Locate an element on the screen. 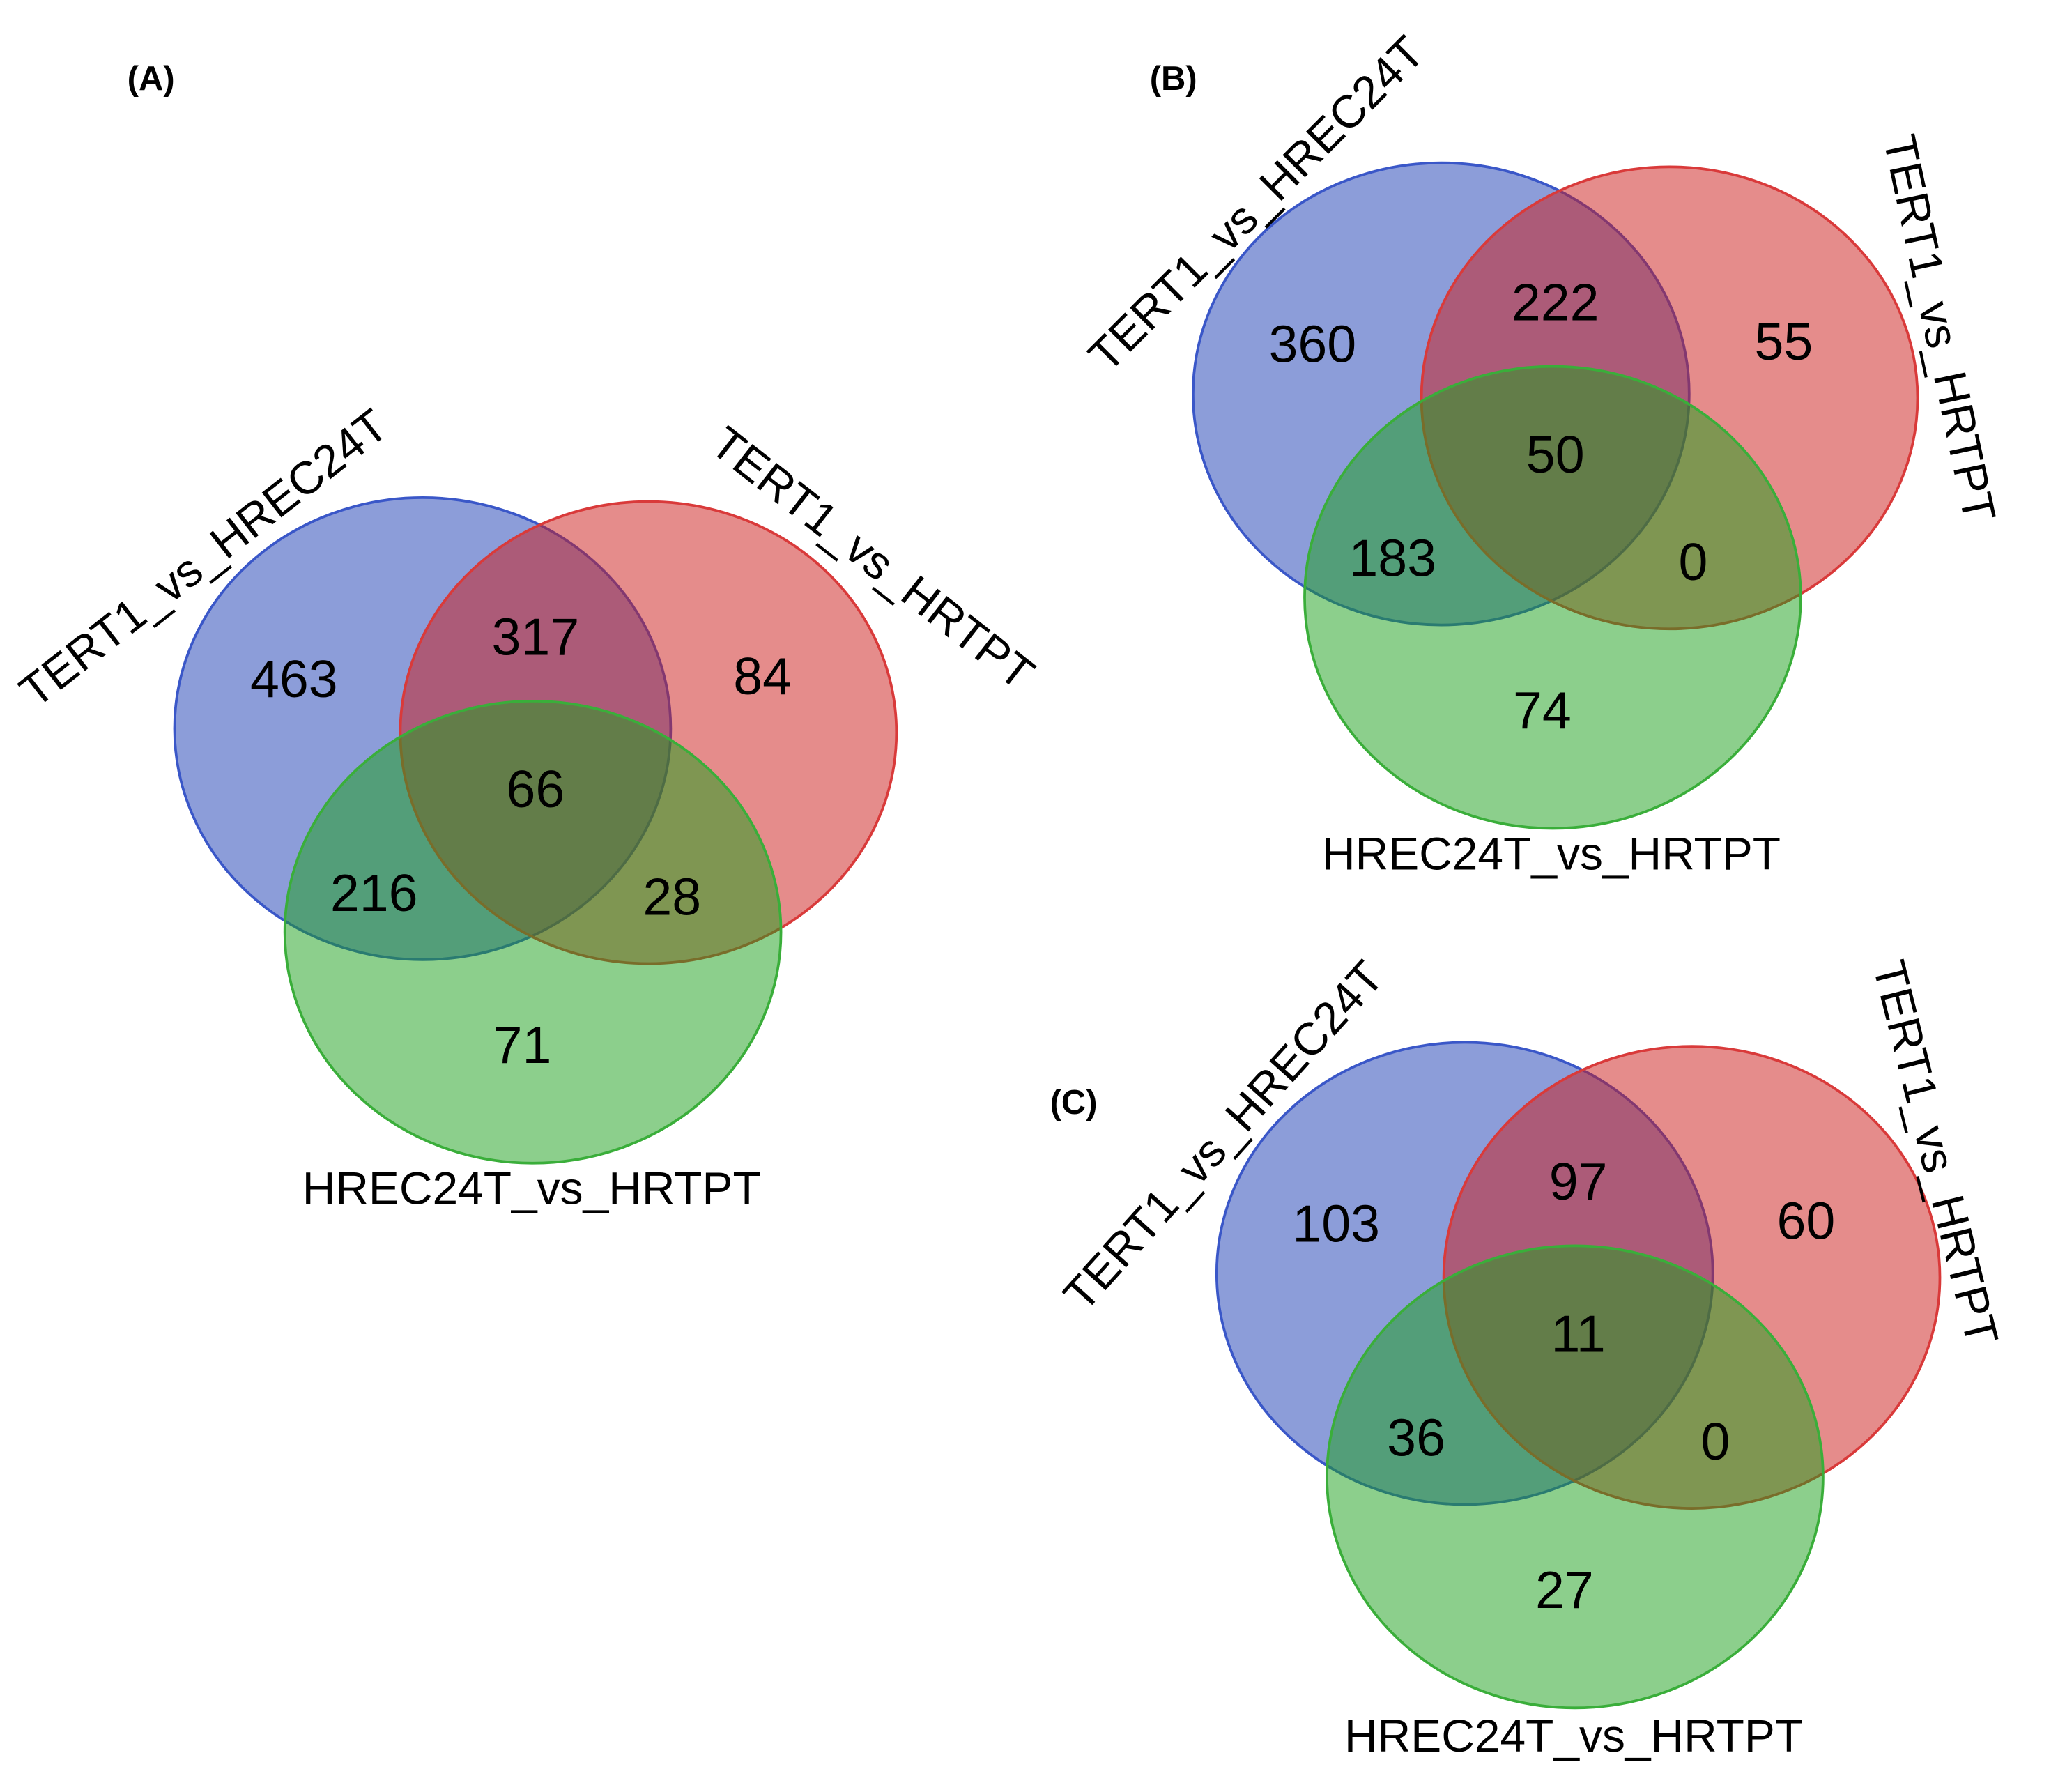 Image resolution: width=2058 pixels, height=1792 pixels. panel-label: (C) is located at coordinates (1074, 1102).